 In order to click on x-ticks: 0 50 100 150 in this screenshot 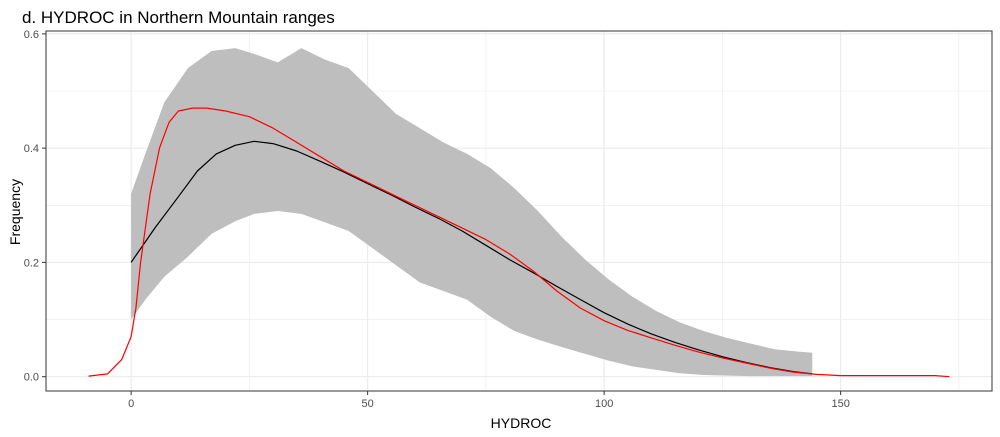, I will do `click(489, 400)`.